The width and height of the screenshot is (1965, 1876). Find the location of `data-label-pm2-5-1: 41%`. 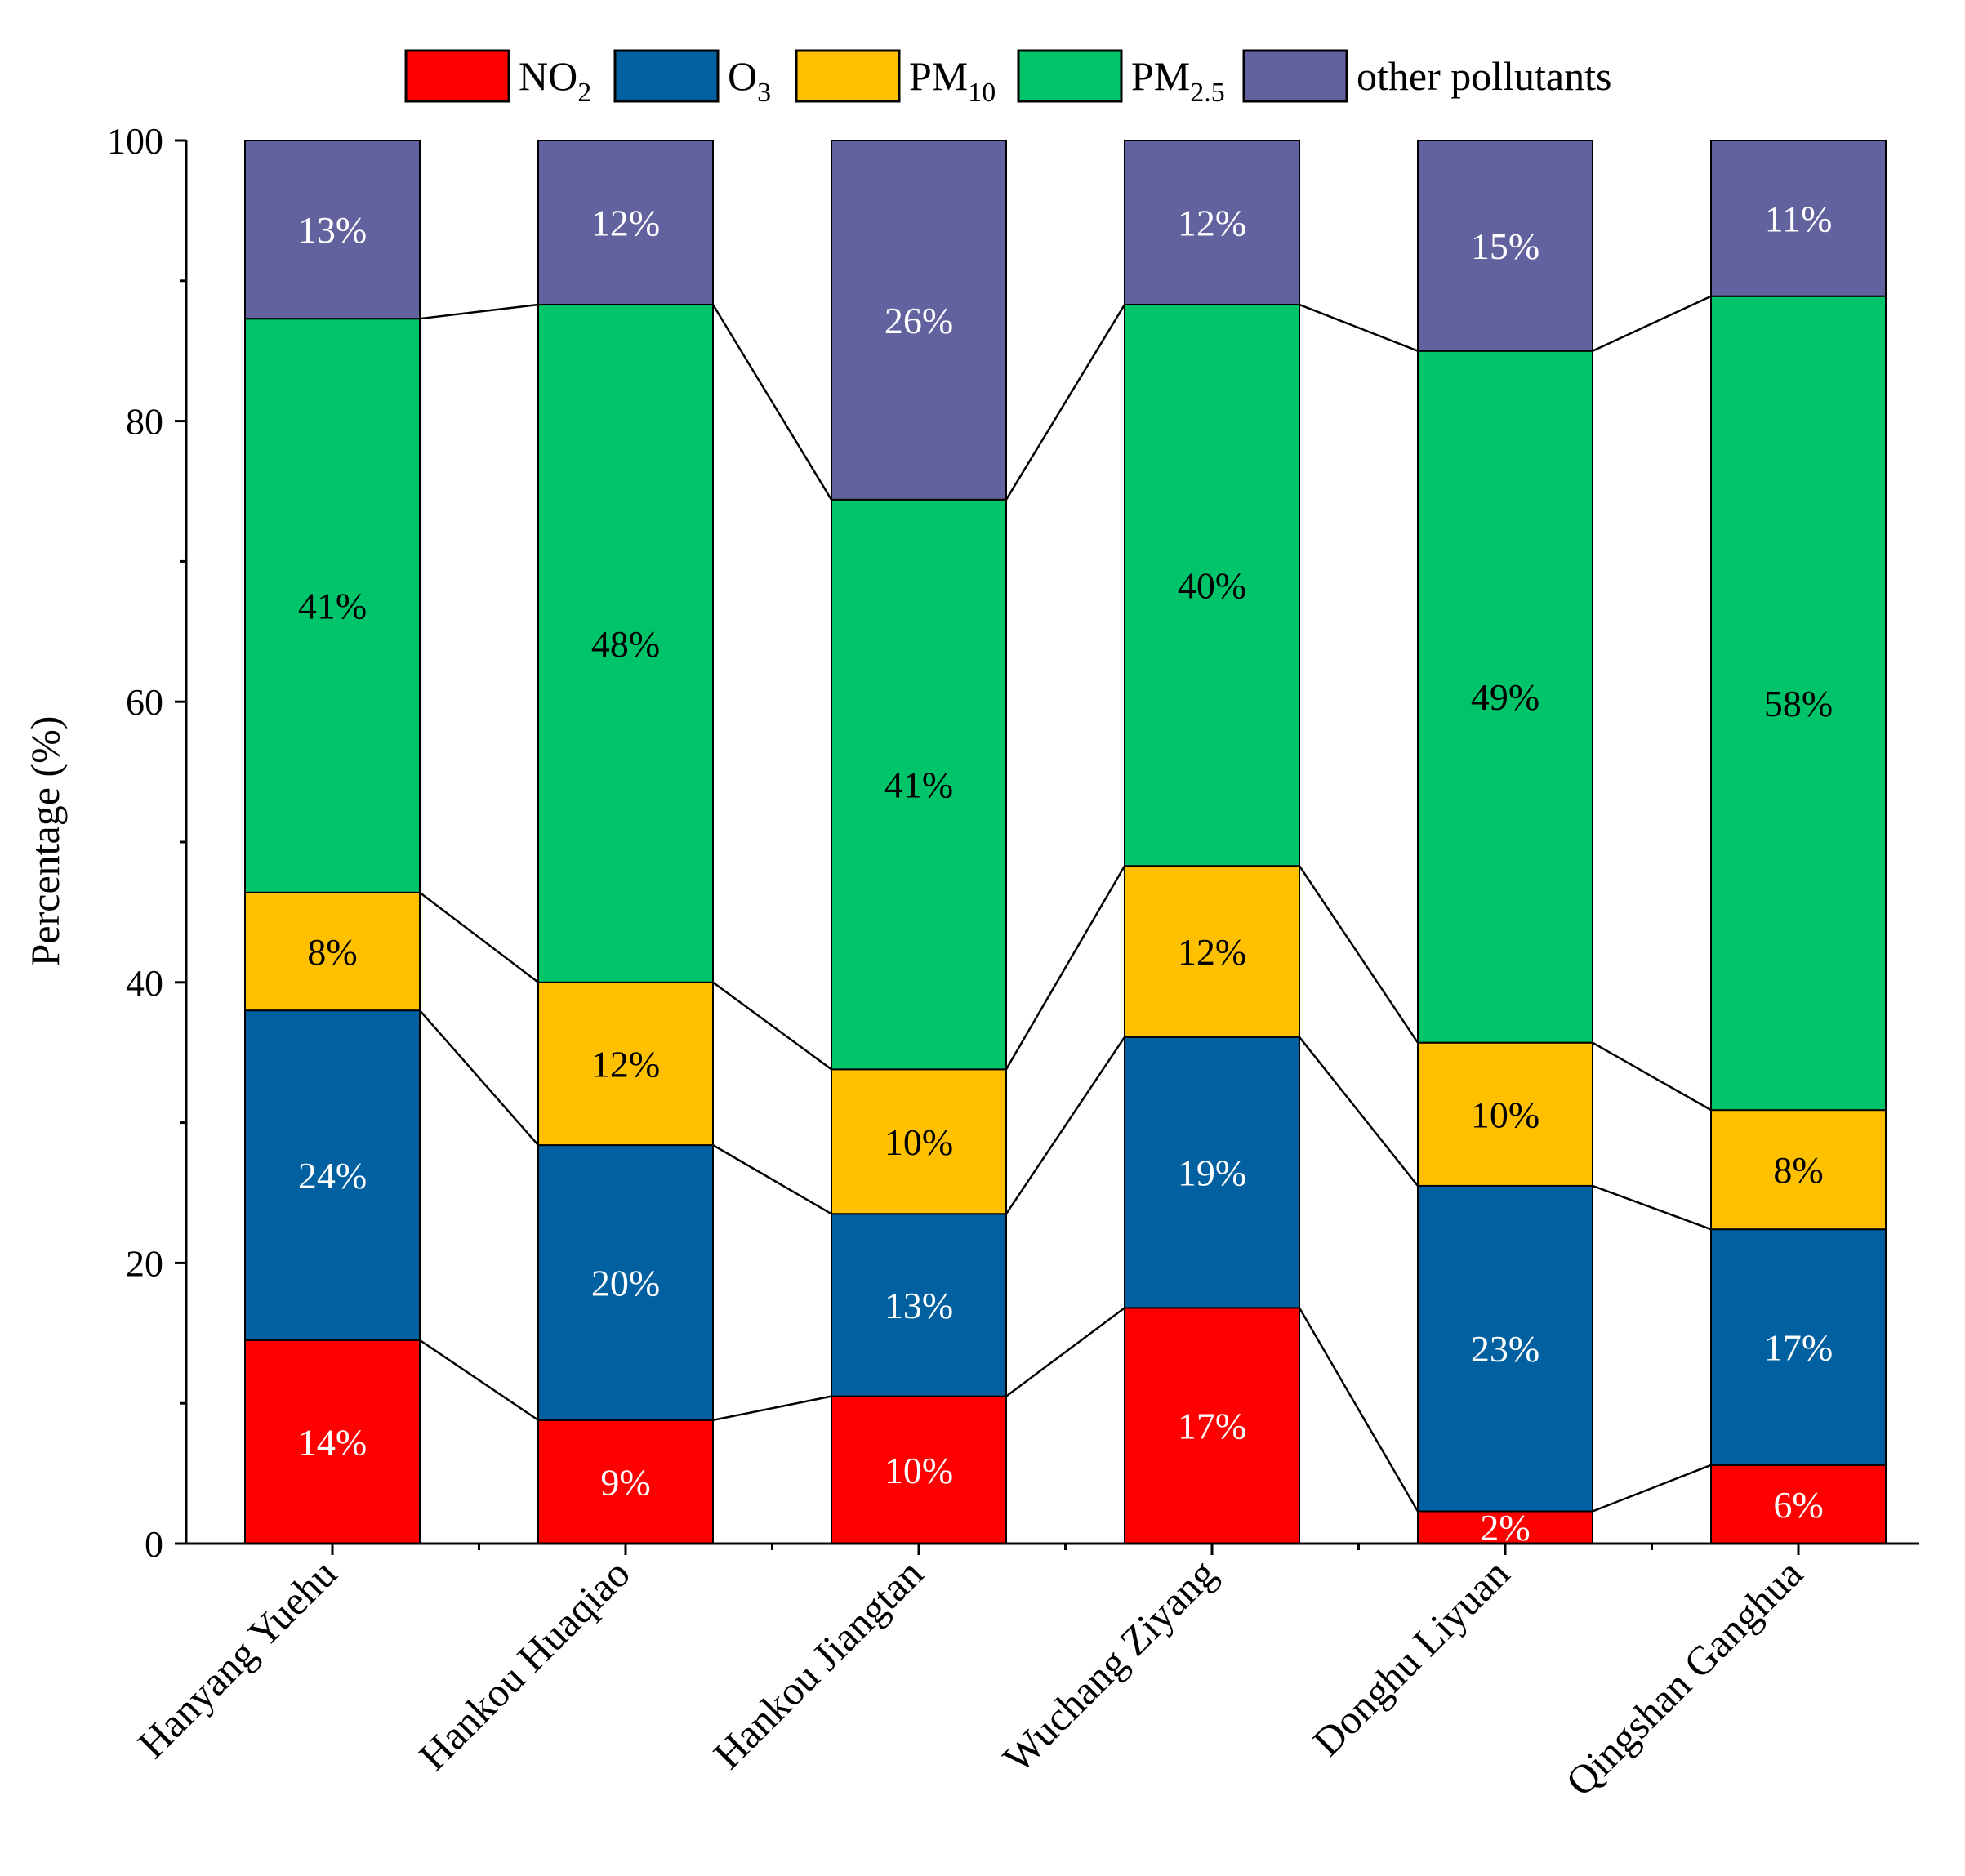

data-label-pm2-5-1: 41% is located at coordinates (332, 606).